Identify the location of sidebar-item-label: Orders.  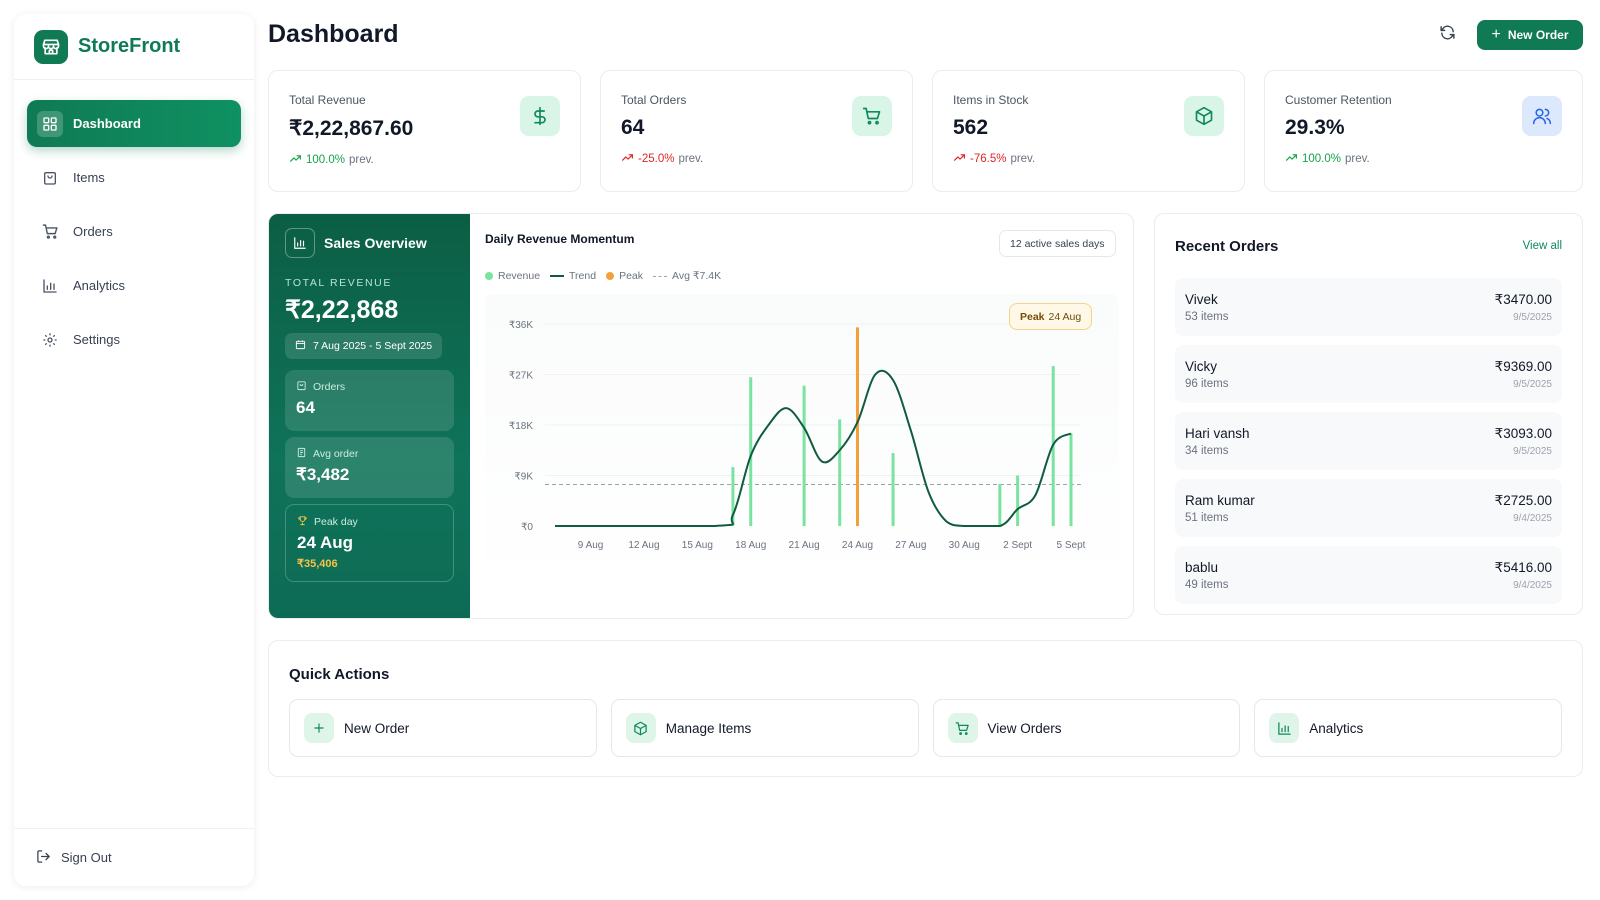
(93, 231).